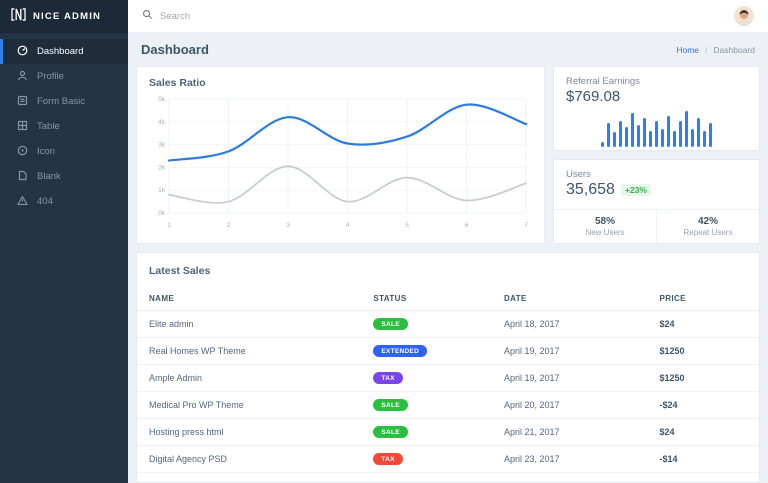 The width and height of the screenshot is (768, 483). Describe the element at coordinates (288, 225) in the screenshot. I see `svg-text: 3` at that location.